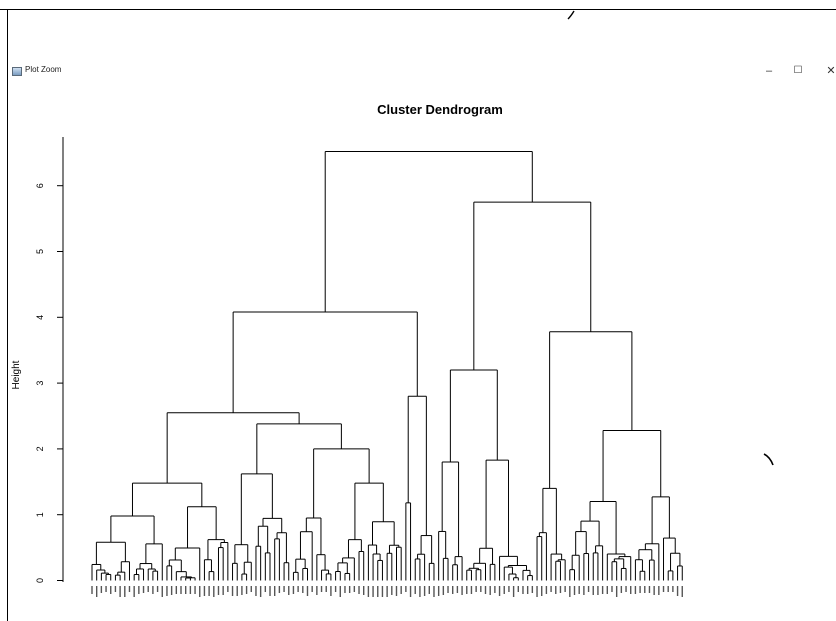  I want to click on close-button: ✕, so click(831, 71).